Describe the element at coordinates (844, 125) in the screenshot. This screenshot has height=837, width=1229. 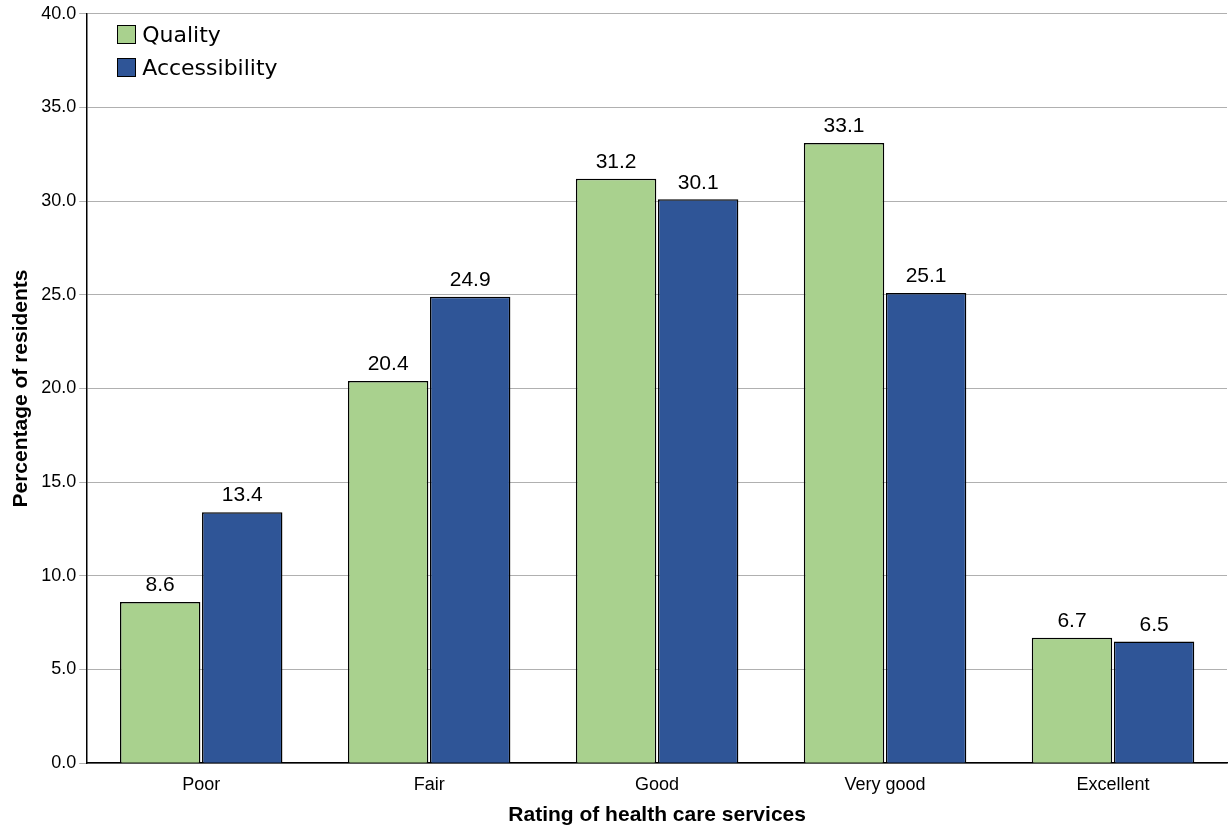
I see `data-label: 33.1` at that location.